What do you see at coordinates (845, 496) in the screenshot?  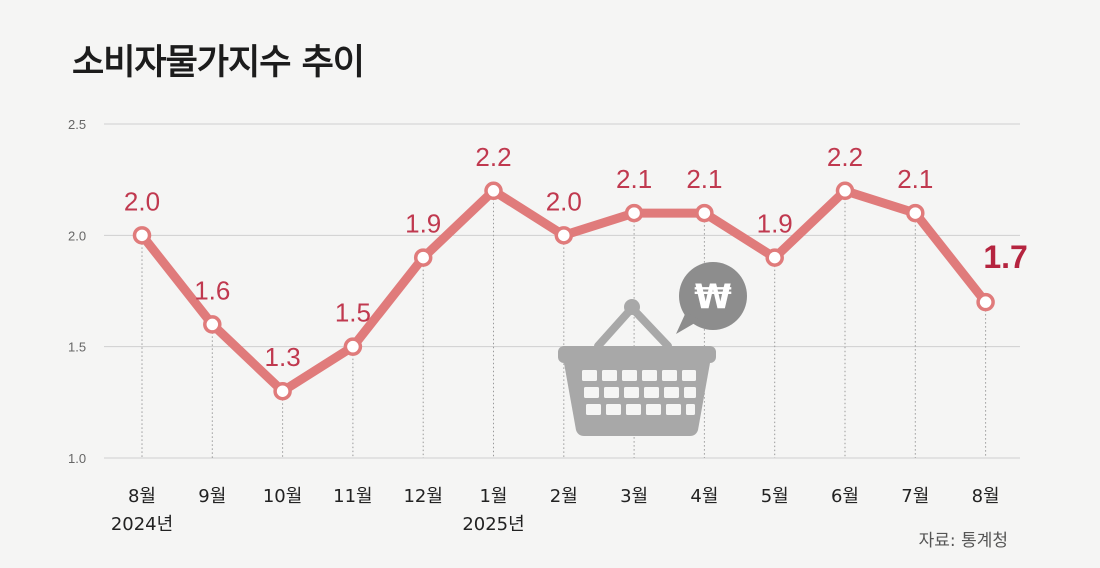 I see `x-tick-label: 6월` at bounding box center [845, 496].